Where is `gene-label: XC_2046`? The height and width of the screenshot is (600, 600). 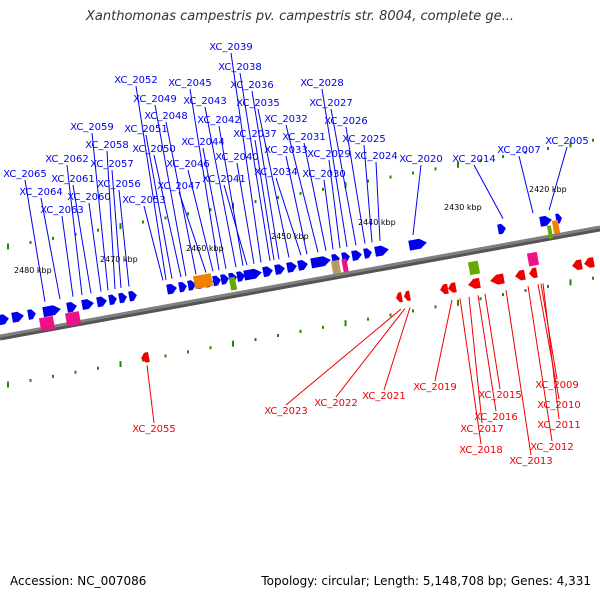 gene-label: XC_2046 is located at coordinates (188, 164).